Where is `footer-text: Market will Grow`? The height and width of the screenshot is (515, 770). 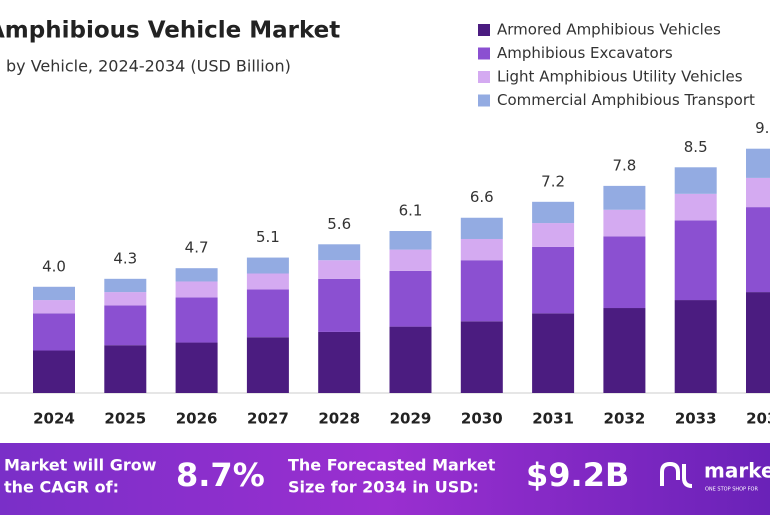 footer-text: Market will Grow is located at coordinates (80, 465).